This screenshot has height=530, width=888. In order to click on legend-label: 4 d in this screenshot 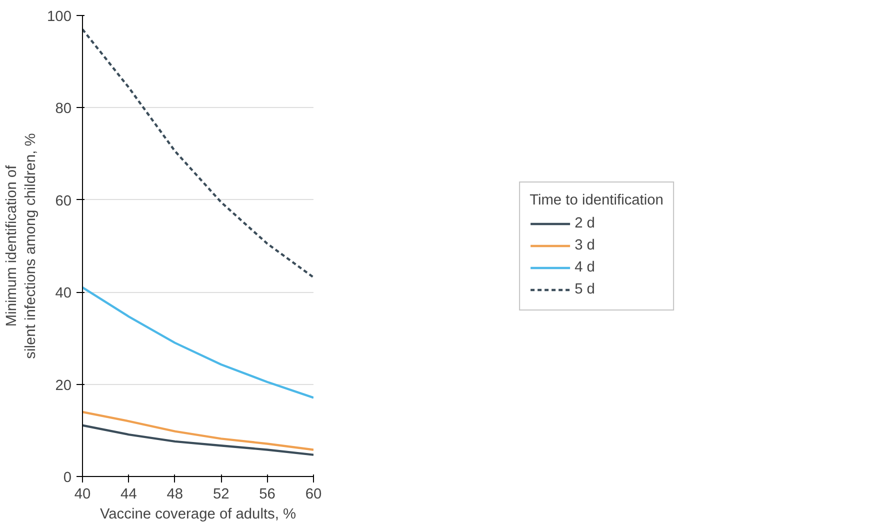, I will do `click(584, 267)`.